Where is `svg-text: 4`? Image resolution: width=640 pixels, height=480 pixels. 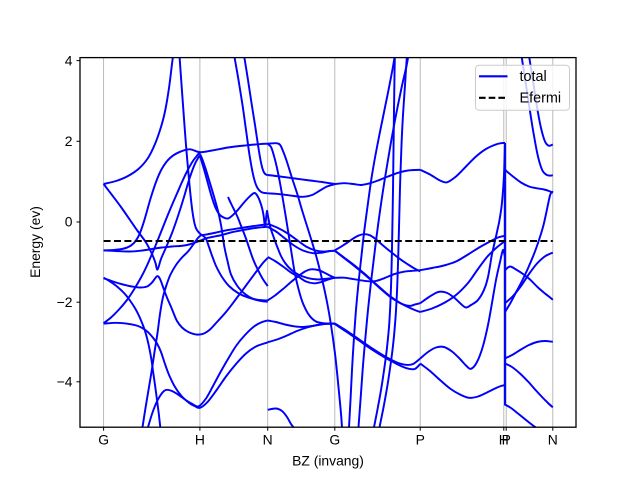 svg-text: 4 is located at coordinates (69, 60).